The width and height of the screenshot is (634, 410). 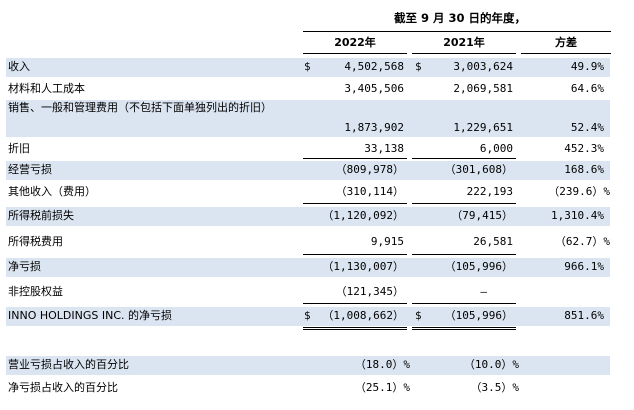 I want to click on variance-value: 1,310.4%, so click(x=577, y=215).